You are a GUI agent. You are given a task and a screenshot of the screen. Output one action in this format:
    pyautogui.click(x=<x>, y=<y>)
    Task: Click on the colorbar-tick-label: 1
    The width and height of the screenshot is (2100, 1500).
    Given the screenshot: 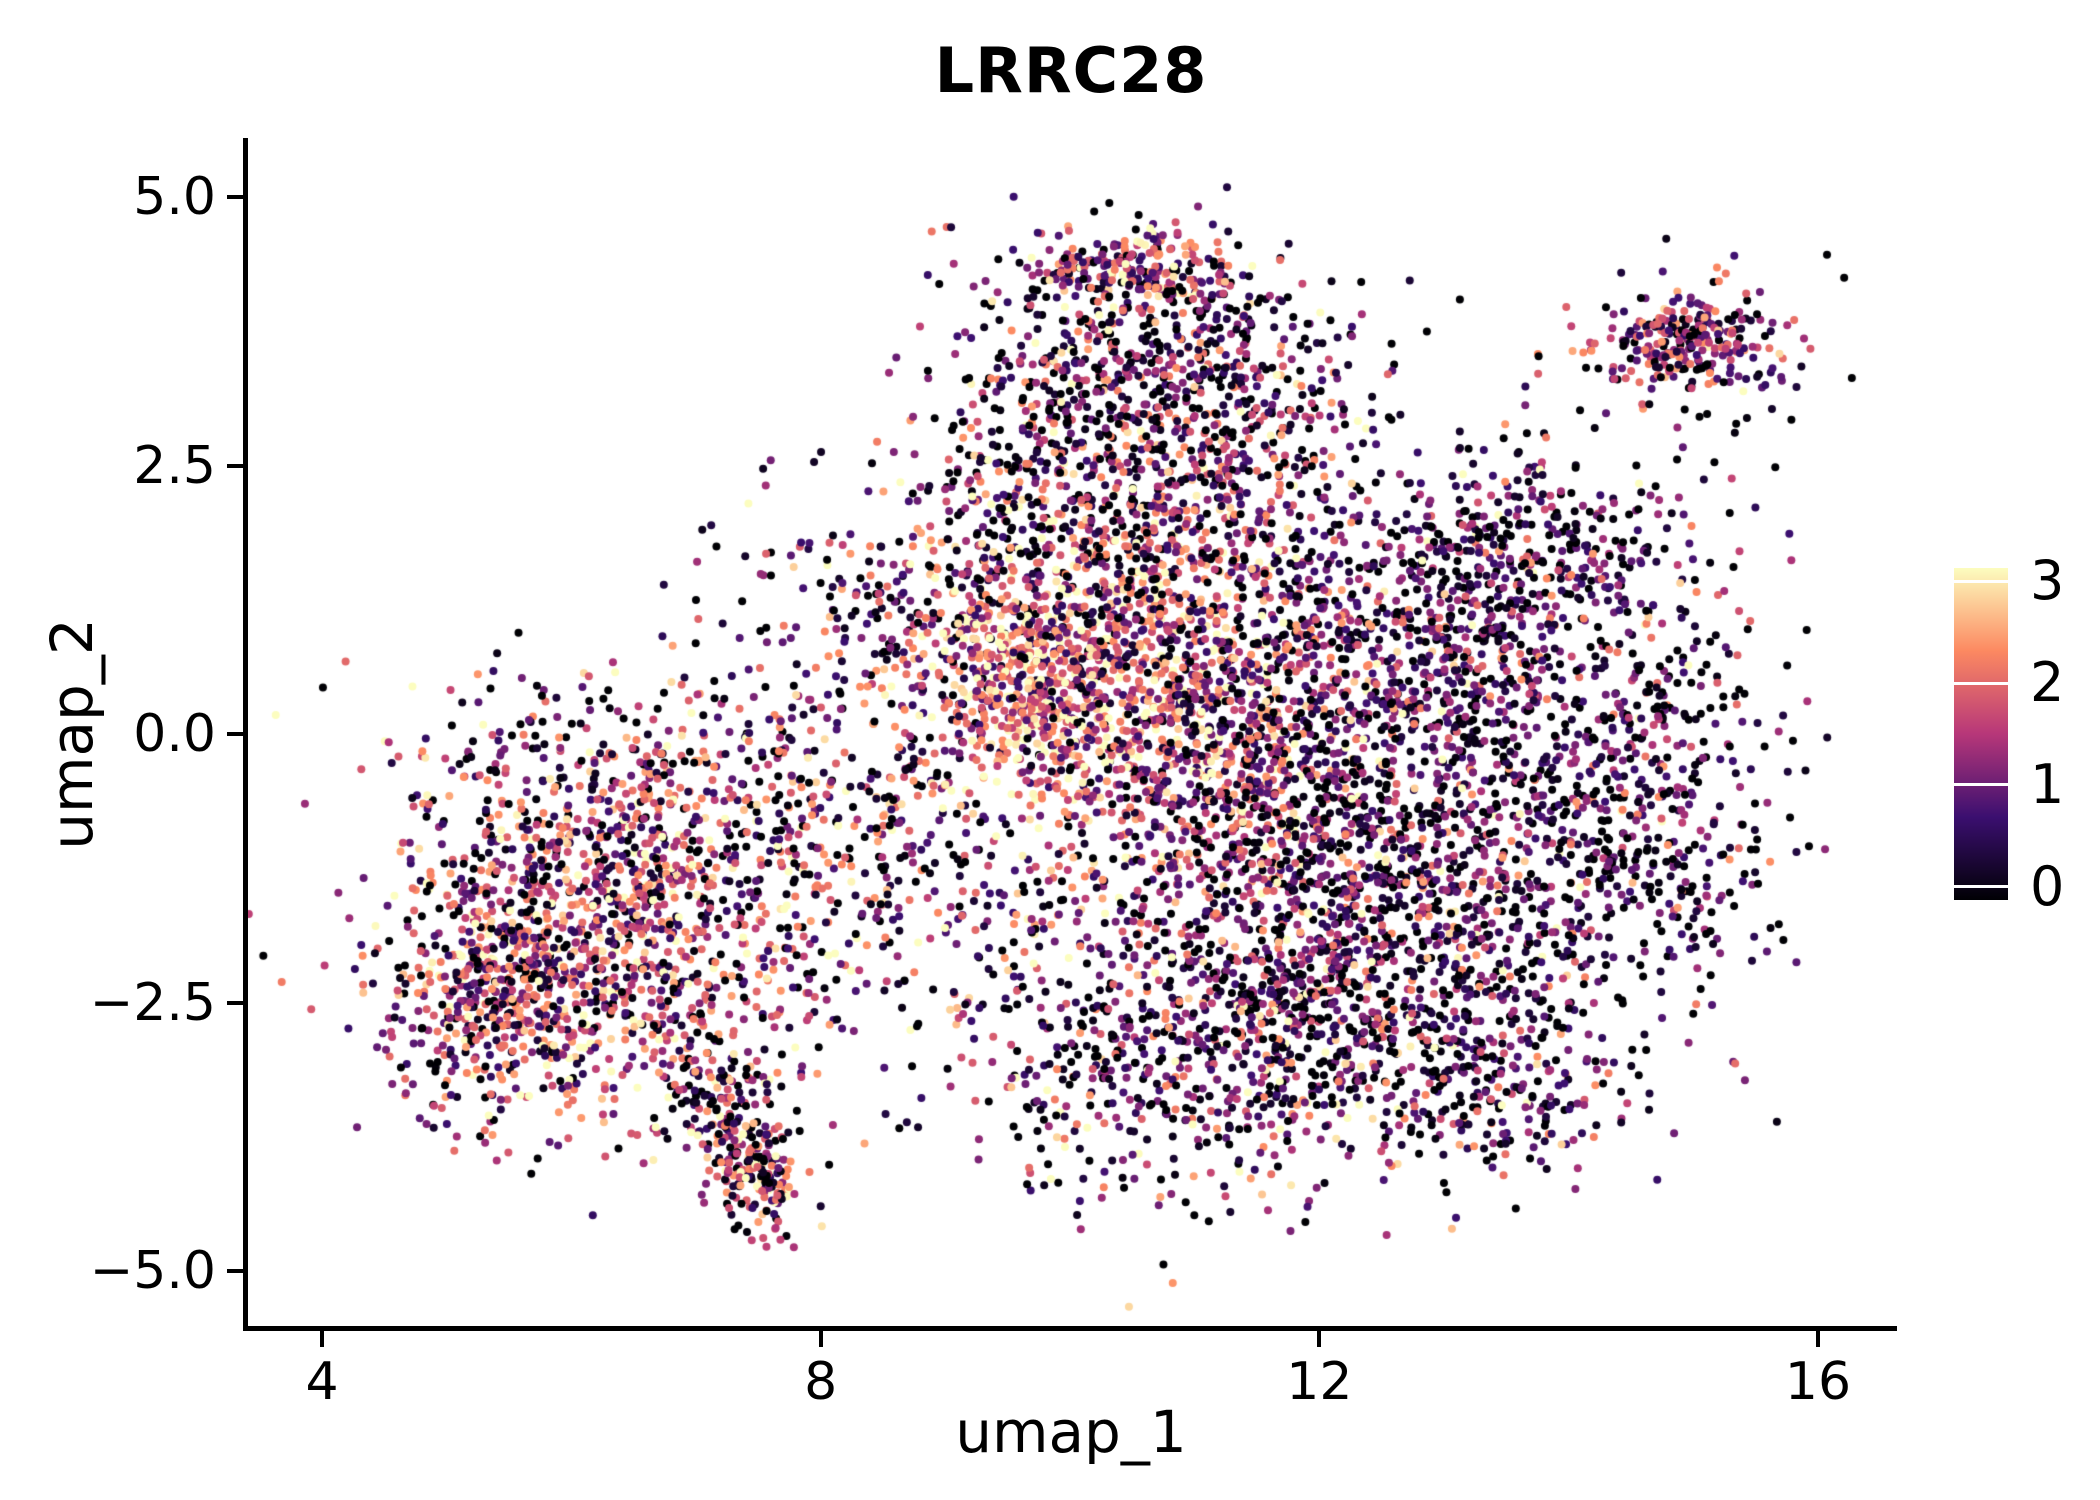 What is the action you would take?
    pyautogui.click(x=2047, y=784)
    